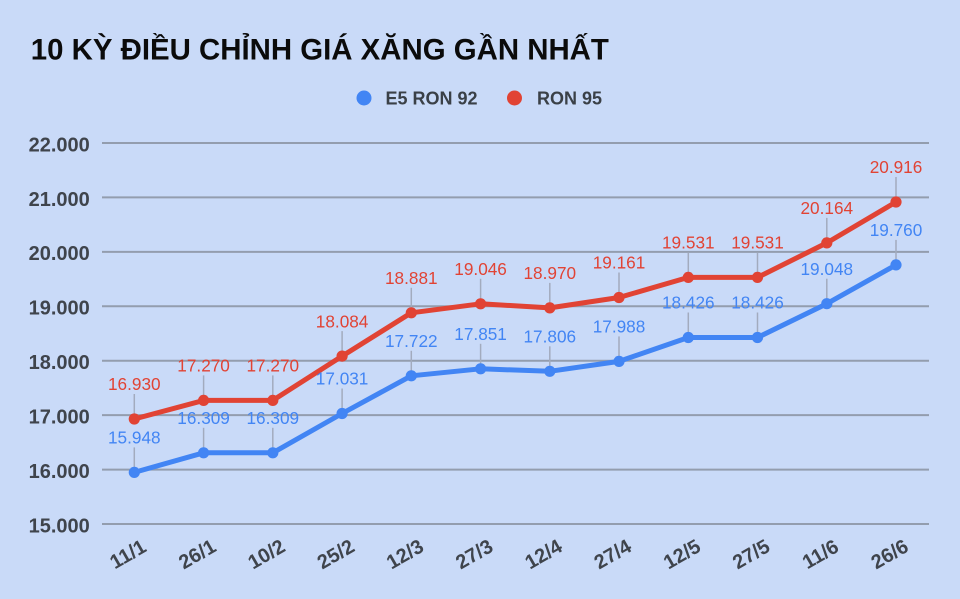 The height and width of the screenshot is (599, 960). What do you see at coordinates (411, 341) in the screenshot?
I see `svg-text: 17.722` at bounding box center [411, 341].